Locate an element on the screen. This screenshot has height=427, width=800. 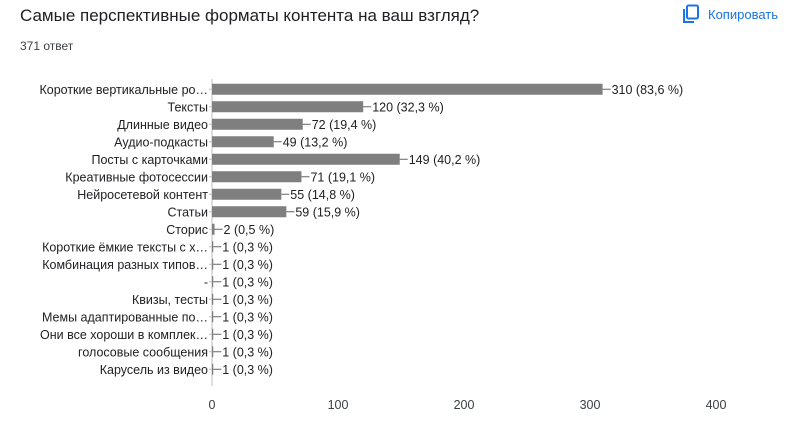
data-label: 72 (19,4 %) is located at coordinates (344, 125).